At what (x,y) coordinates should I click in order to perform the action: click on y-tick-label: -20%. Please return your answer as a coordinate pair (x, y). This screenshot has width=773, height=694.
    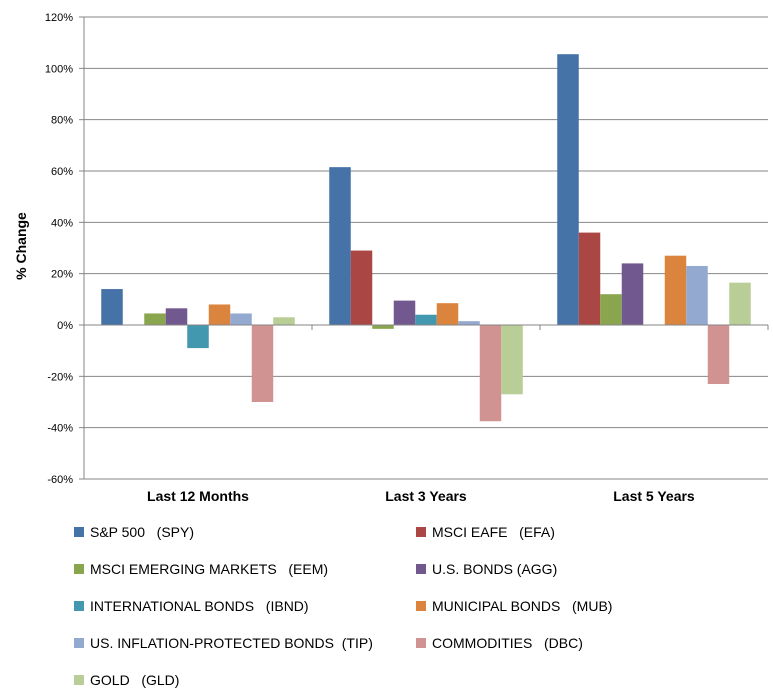
    Looking at the image, I should click on (60, 377).